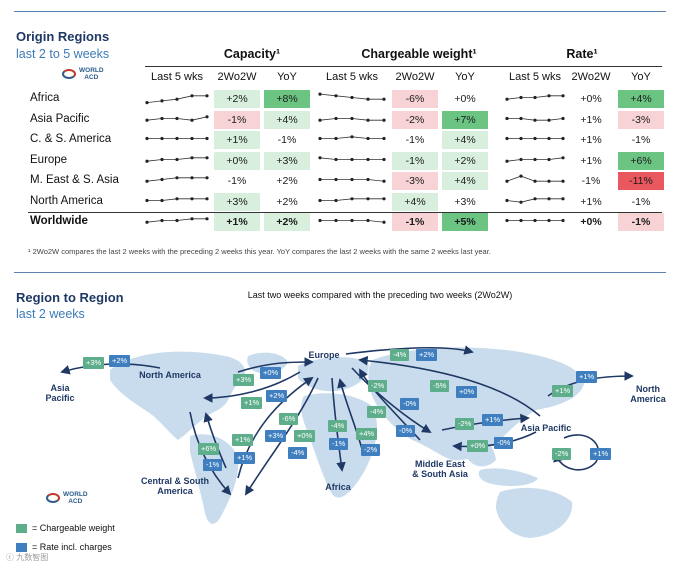 Image resolution: width=680 pixels, height=568 pixels. Describe the element at coordinates (63, 36) in the screenshot. I see `origin-title: Origin Regions` at that location.